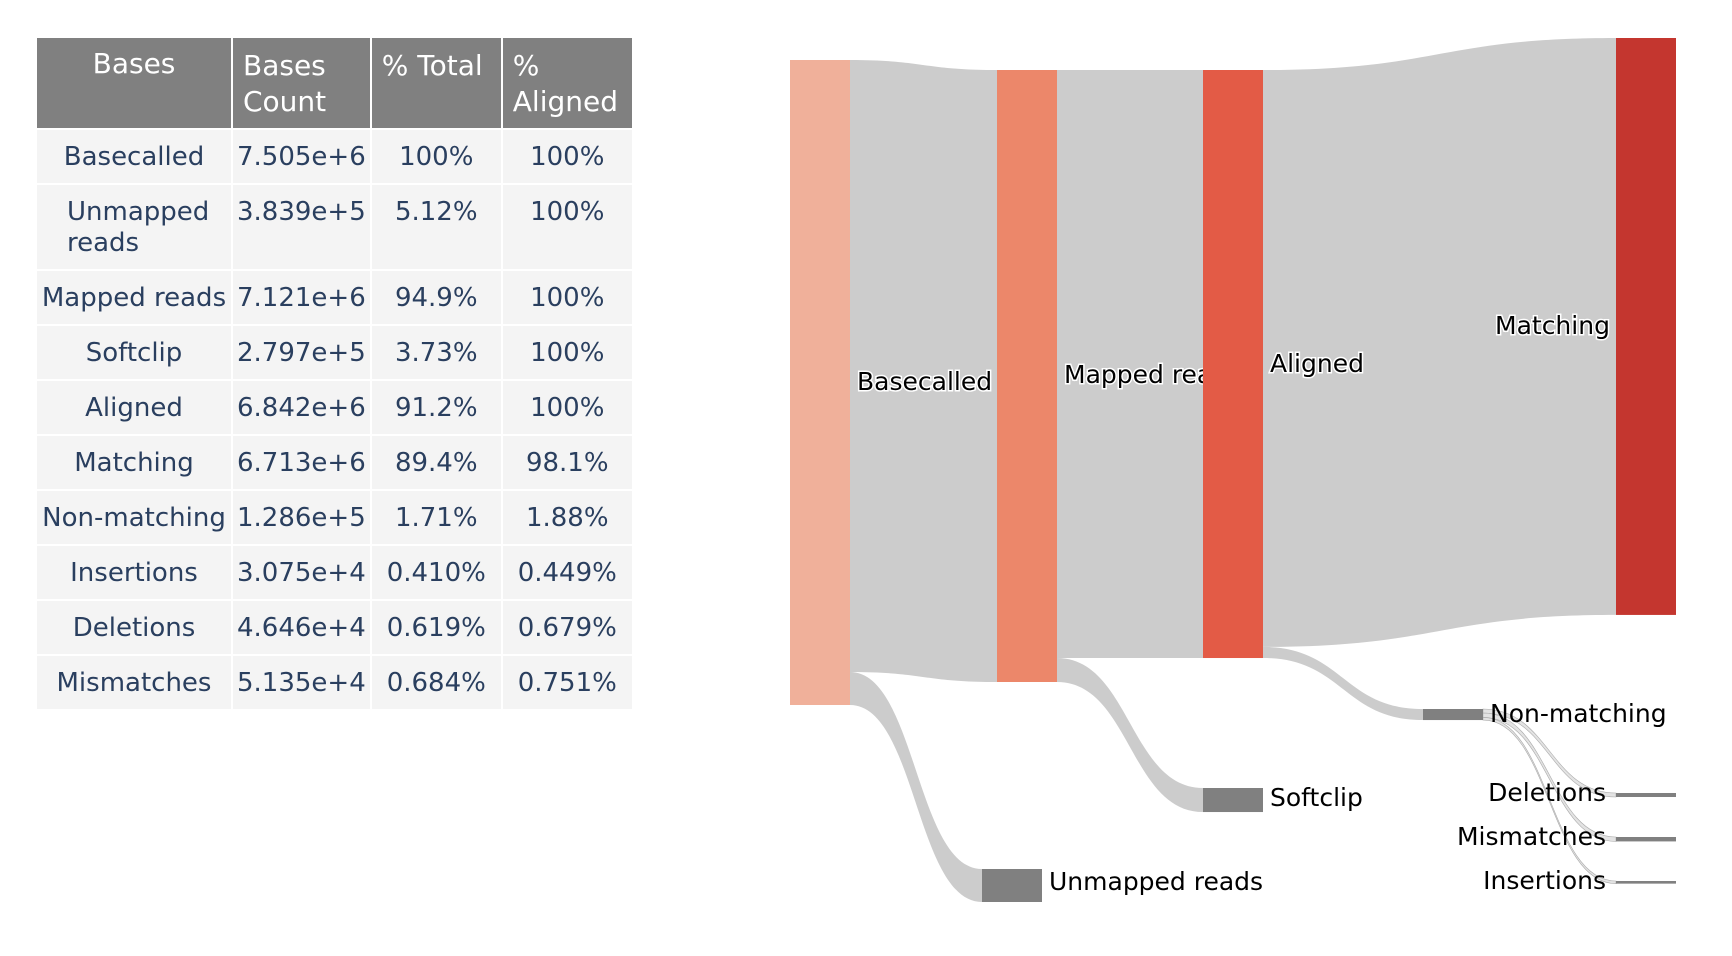  Describe the element at coordinates (302, 518) in the screenshot. I see `table-cell: 1.286e+5` at that location.